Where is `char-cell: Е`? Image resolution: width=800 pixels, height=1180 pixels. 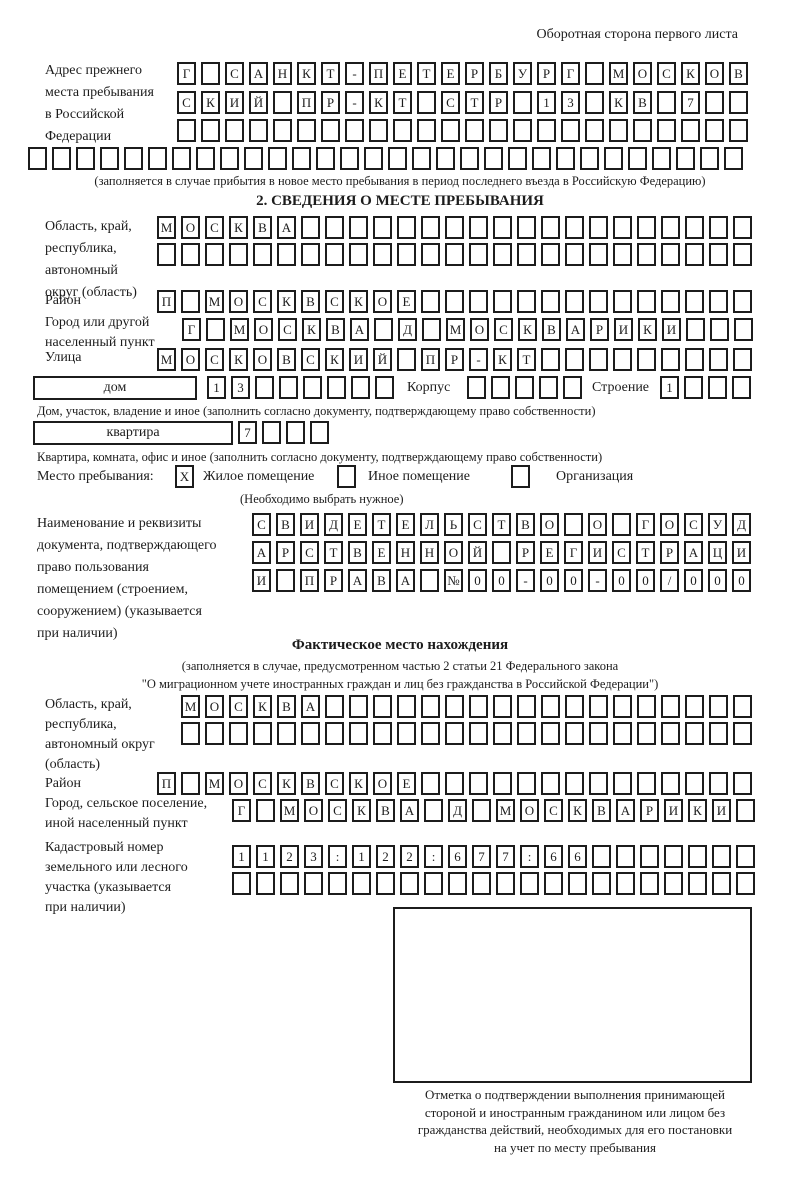 char-cell: Е is located at coordinates (405, 524).